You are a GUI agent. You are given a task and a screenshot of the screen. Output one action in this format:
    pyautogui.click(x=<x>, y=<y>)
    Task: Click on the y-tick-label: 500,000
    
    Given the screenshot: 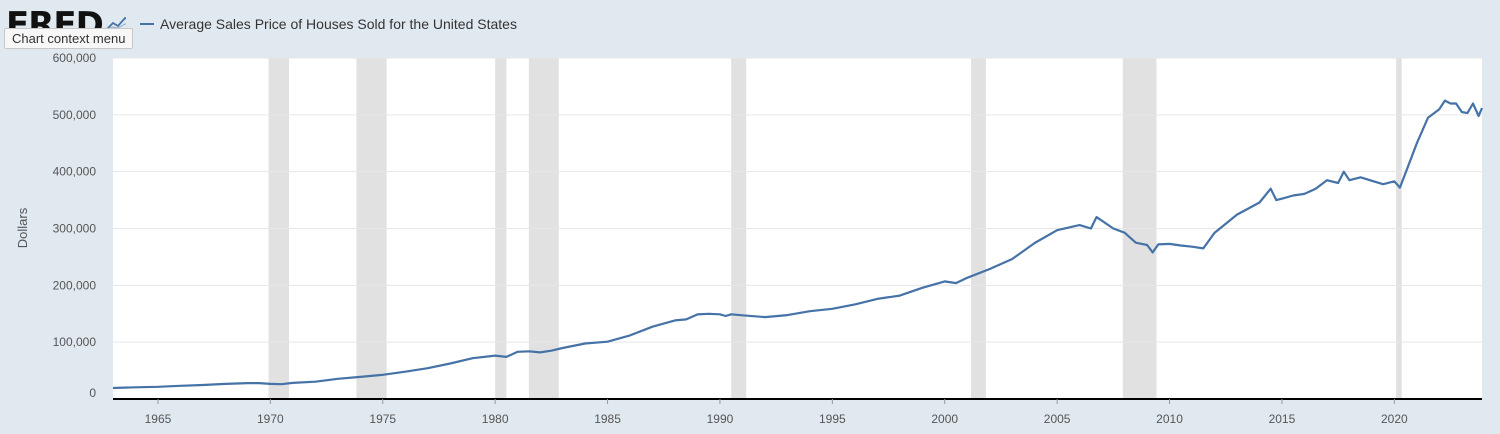 What is the action you would take?
    pyautogui.click(x=75, y=115)
    